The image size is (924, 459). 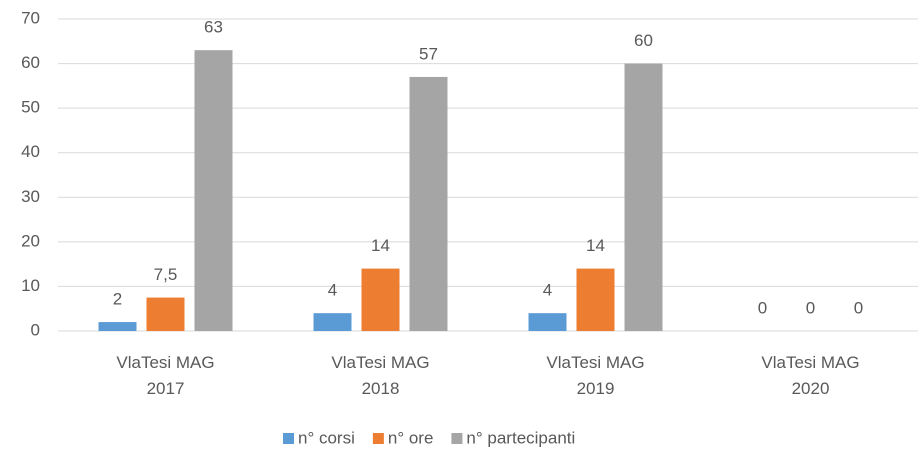 What do you see at coordinates (380, 375) in the screenshot?
I see `x-tick-label: VlaTesi MAG 2018` at bounding box center [380, 375].